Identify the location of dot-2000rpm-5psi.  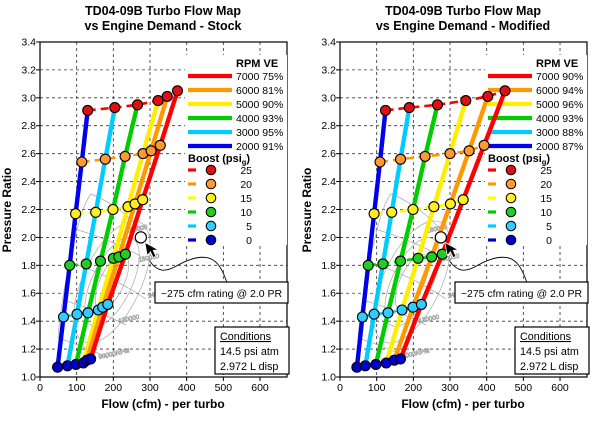
(63, 317).